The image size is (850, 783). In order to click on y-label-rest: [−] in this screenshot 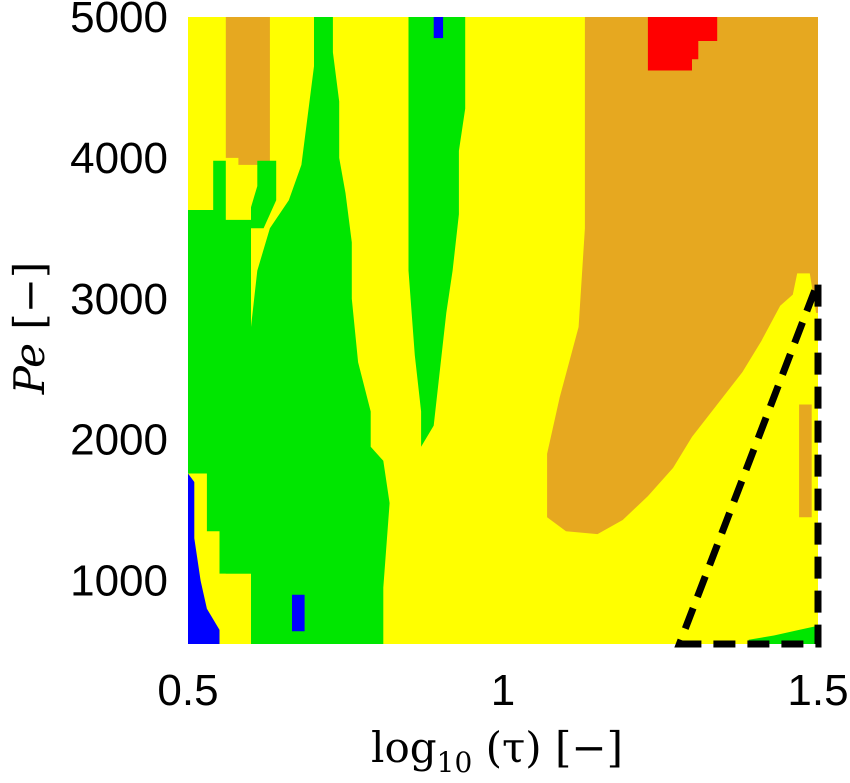, I will do `click(29, 302)`.